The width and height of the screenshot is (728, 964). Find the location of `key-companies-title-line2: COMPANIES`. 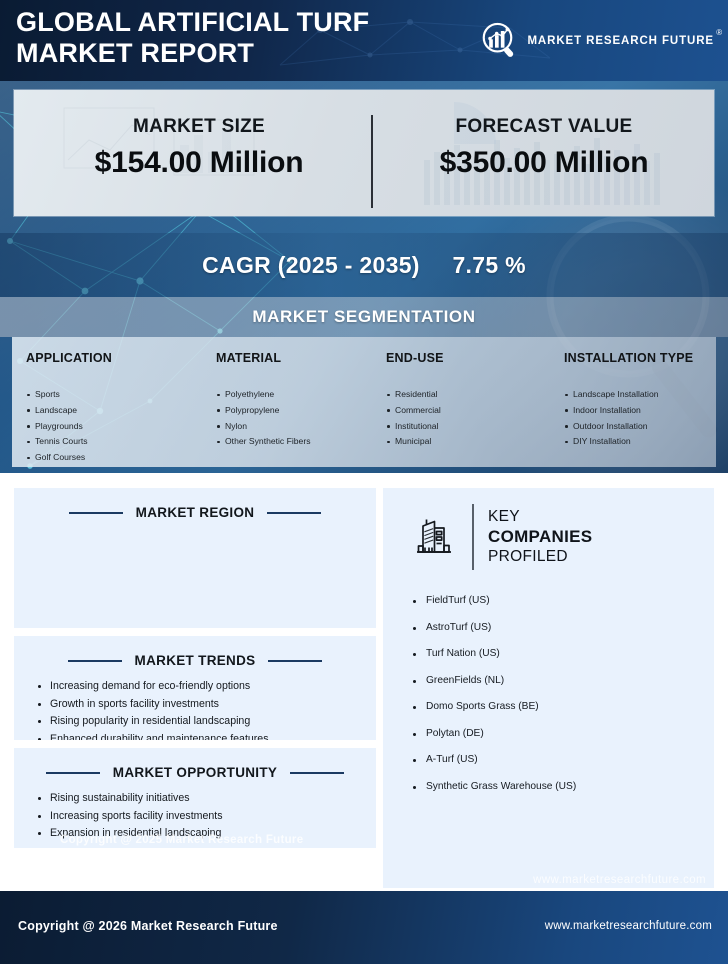

key-companies-title-line2: COMPANIES is located at coordinates (540, 536).